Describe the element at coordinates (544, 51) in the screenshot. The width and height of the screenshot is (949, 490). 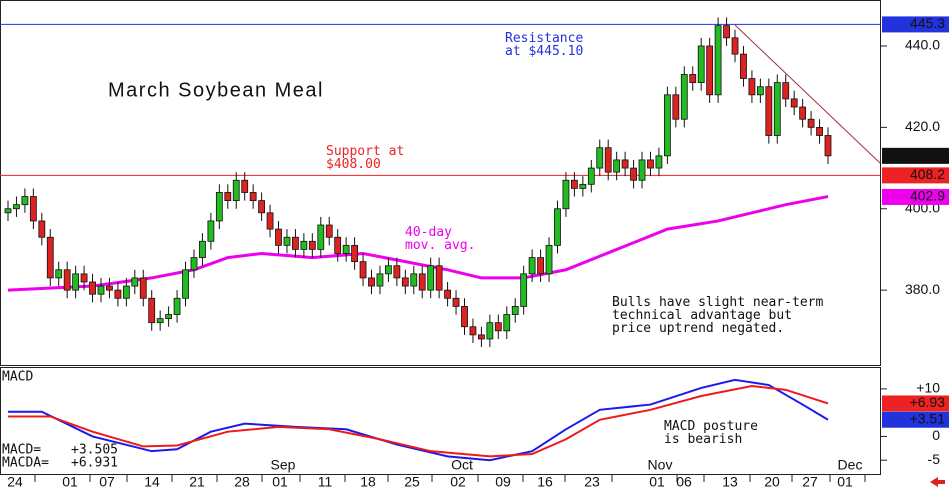
I see `resistance-note-line: at $445.10` at that location.